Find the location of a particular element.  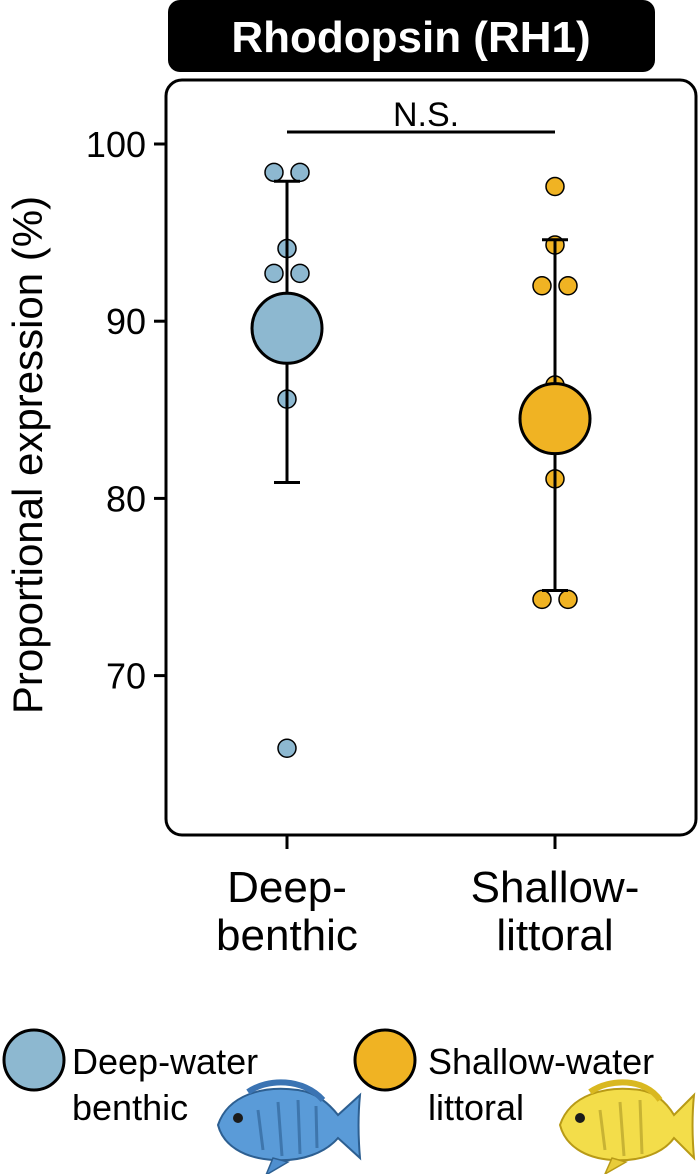

legend-label-shallow-line2: littoral is located at coordinates (476, 1107).